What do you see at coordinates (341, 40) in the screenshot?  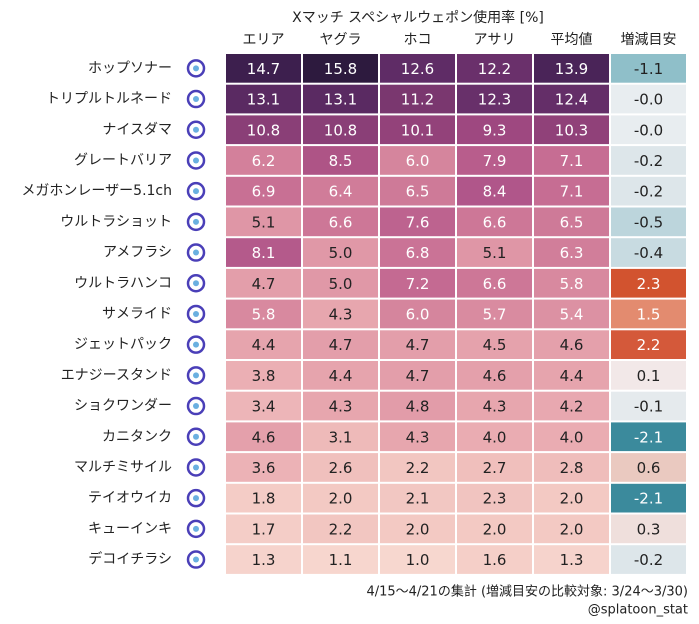 I see `column-header: ヤグラ` at bounding box center [341, 40].